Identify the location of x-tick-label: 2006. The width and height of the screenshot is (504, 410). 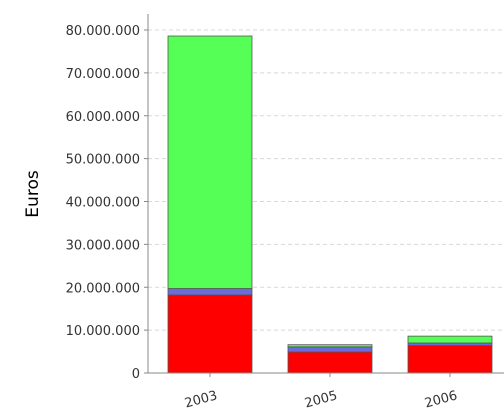
(441, 399).